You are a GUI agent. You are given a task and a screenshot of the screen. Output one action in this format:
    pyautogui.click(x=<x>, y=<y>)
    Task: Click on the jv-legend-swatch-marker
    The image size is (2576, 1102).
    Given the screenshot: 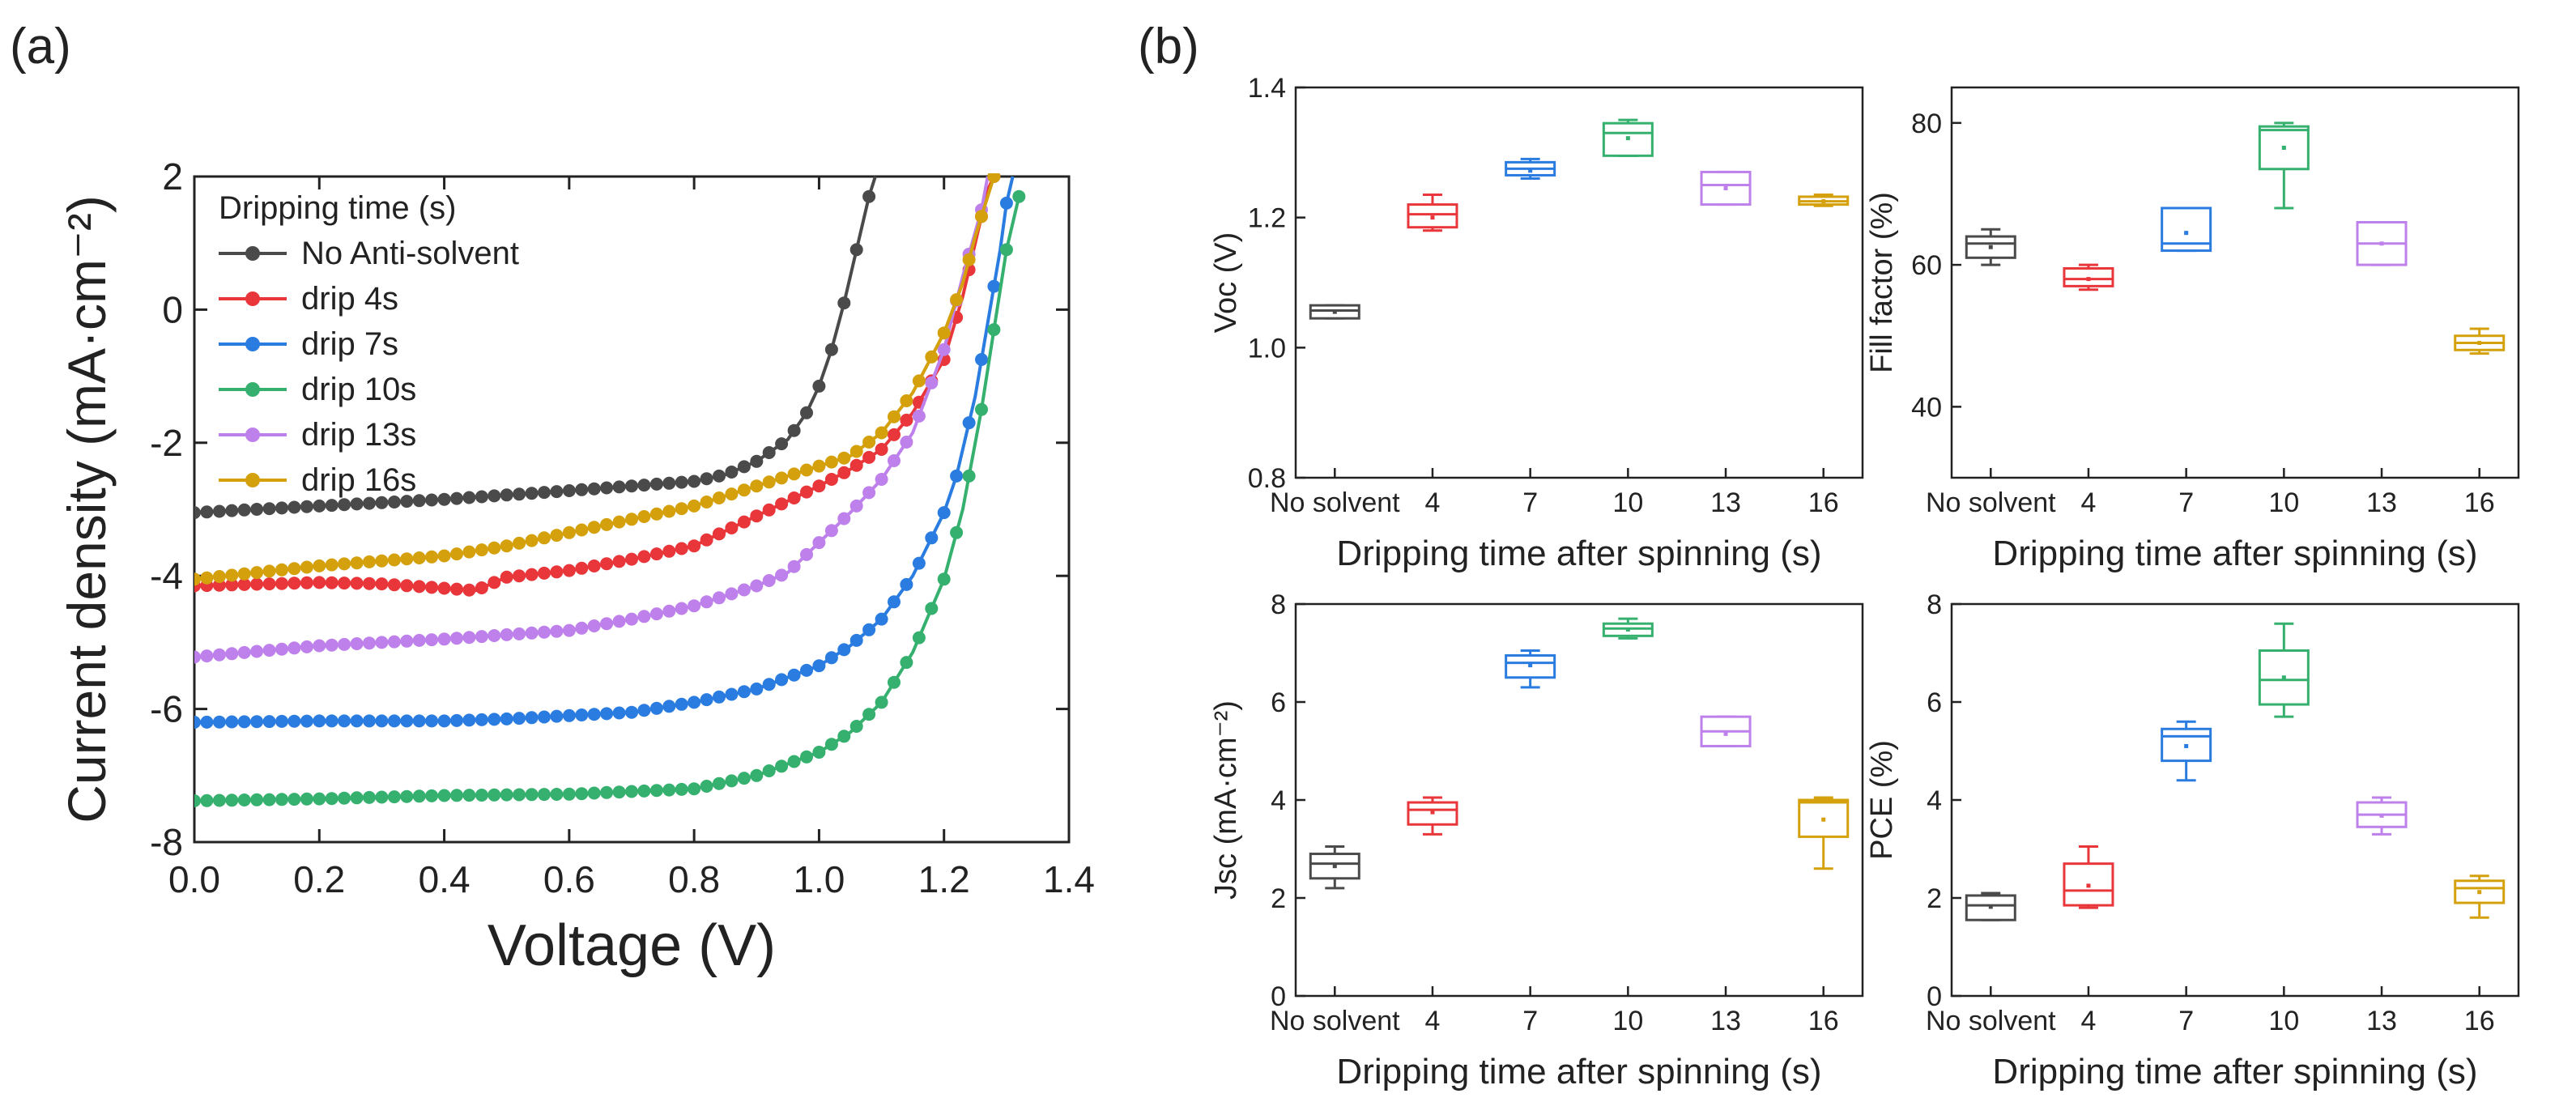 What is the action you would take?
    pyautogui.click(x=252, y=298)
    